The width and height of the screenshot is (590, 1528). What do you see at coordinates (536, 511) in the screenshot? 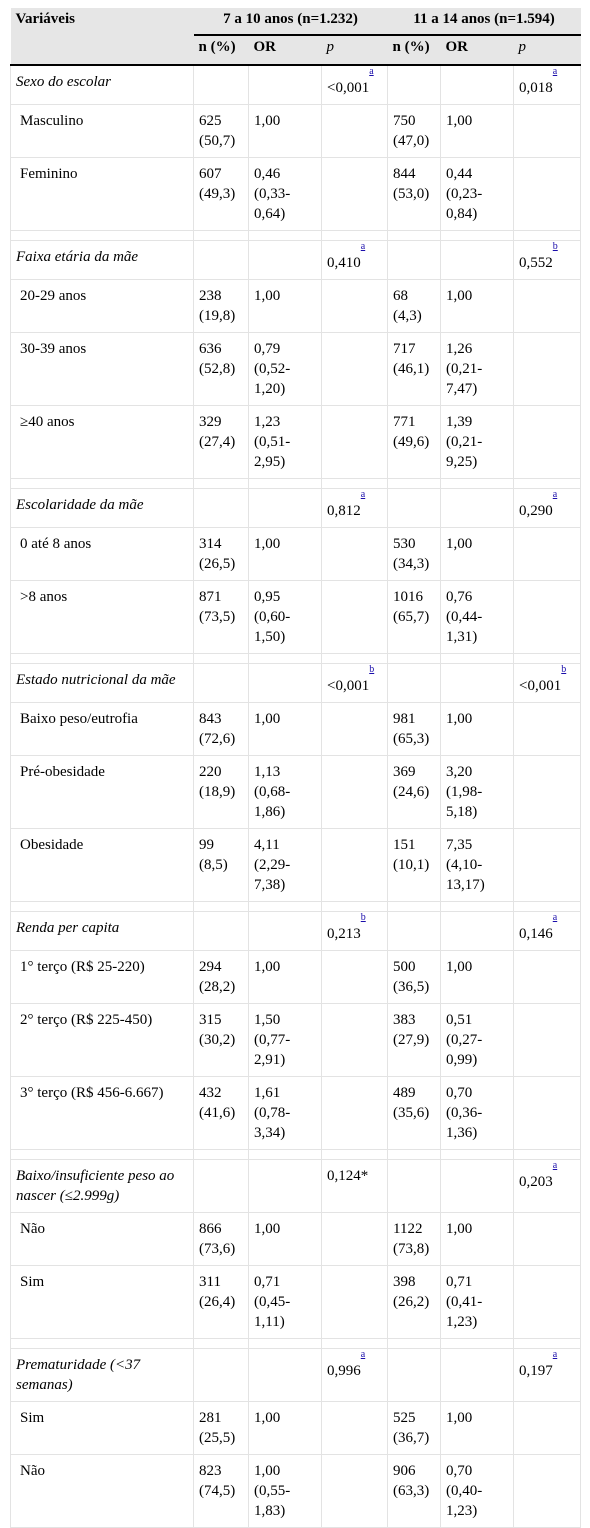
I see `p-value: 0,290` at bounding box center [536, 511].